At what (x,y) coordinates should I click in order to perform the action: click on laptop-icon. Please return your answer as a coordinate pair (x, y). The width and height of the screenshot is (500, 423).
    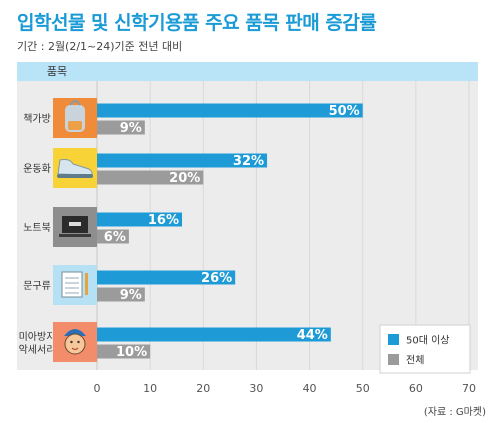
    Looking at the image, I should click on (75, 227).